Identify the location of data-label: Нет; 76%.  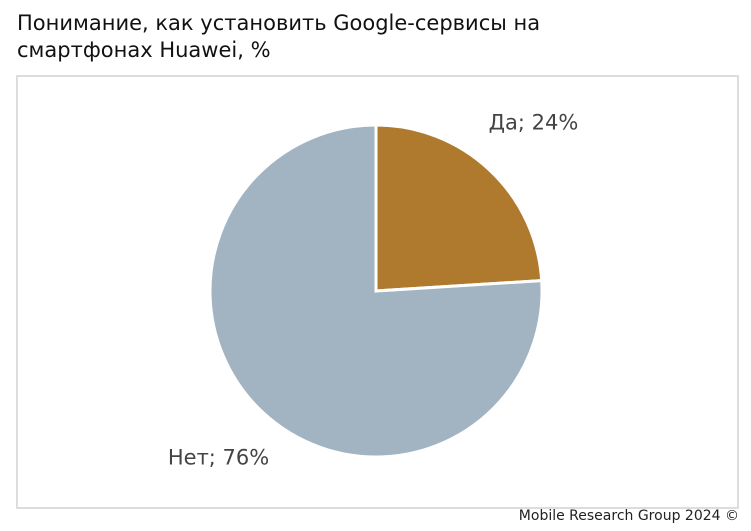
(218, 458).